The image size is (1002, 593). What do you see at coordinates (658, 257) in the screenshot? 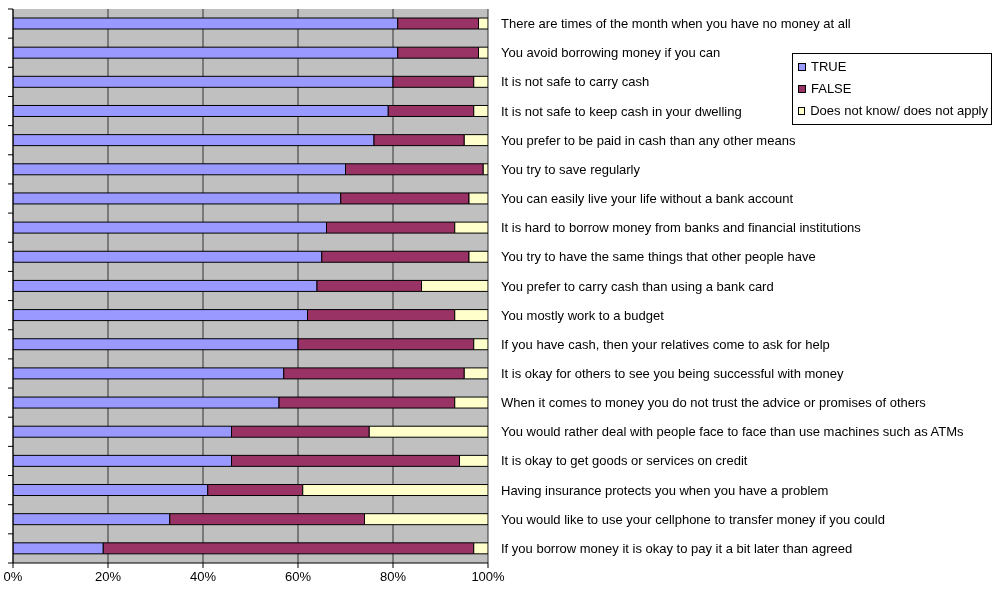
I see `y-tick-label: You try to have the same things that other people have` at bounding box center [658, 257].